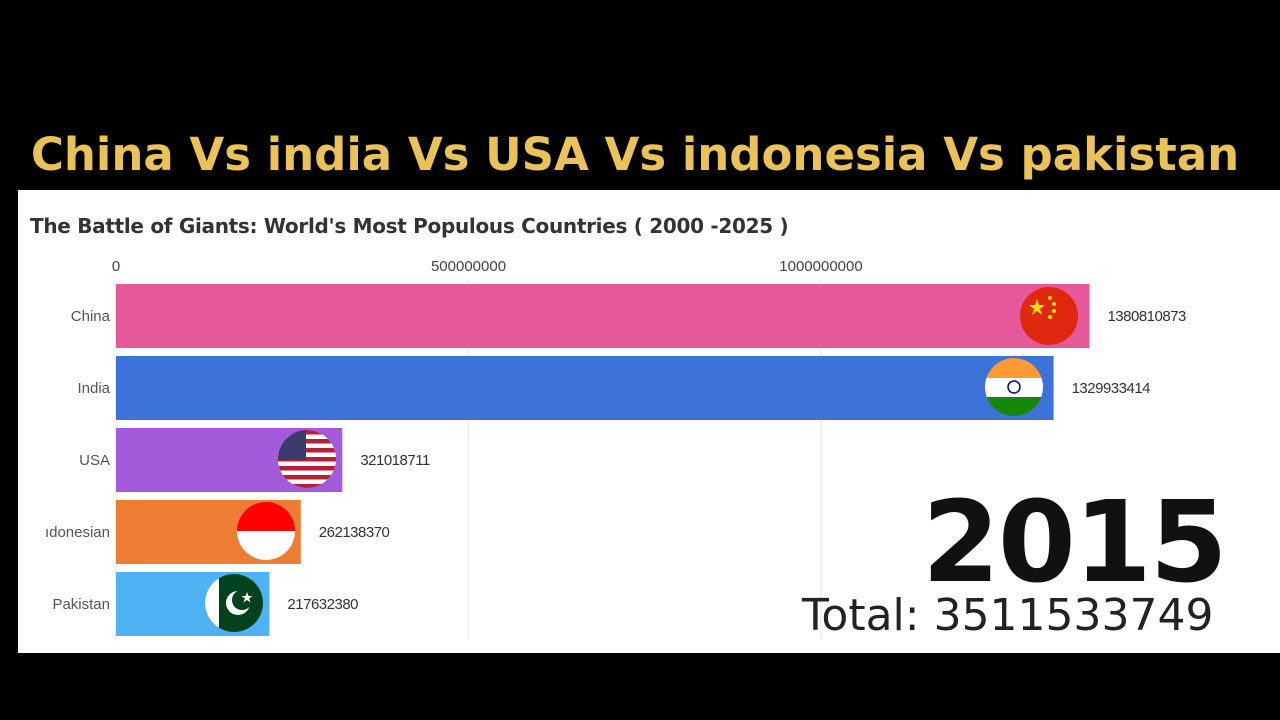  I want to click on x-tick-label: 0, so click(116, 266).